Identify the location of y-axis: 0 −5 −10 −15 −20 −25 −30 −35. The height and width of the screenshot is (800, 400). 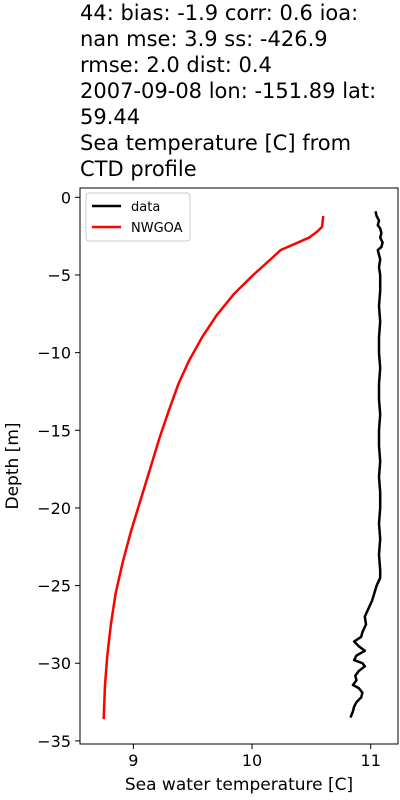
(58, 469).